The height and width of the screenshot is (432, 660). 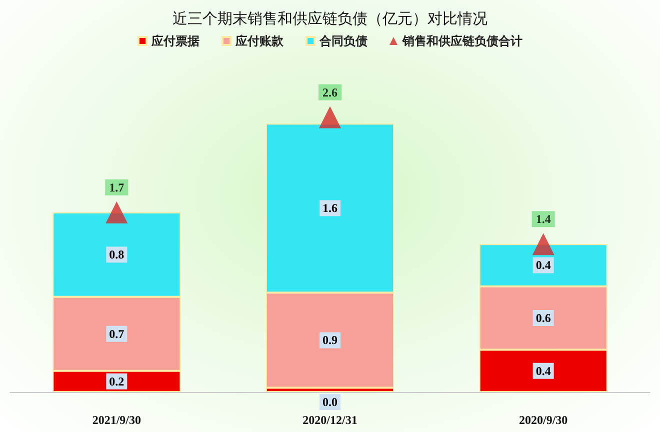 What do you see at coordinates (343, 41) in the screenshot?
I see `legend-label: 合同负债` at bounding box center [343, 41].